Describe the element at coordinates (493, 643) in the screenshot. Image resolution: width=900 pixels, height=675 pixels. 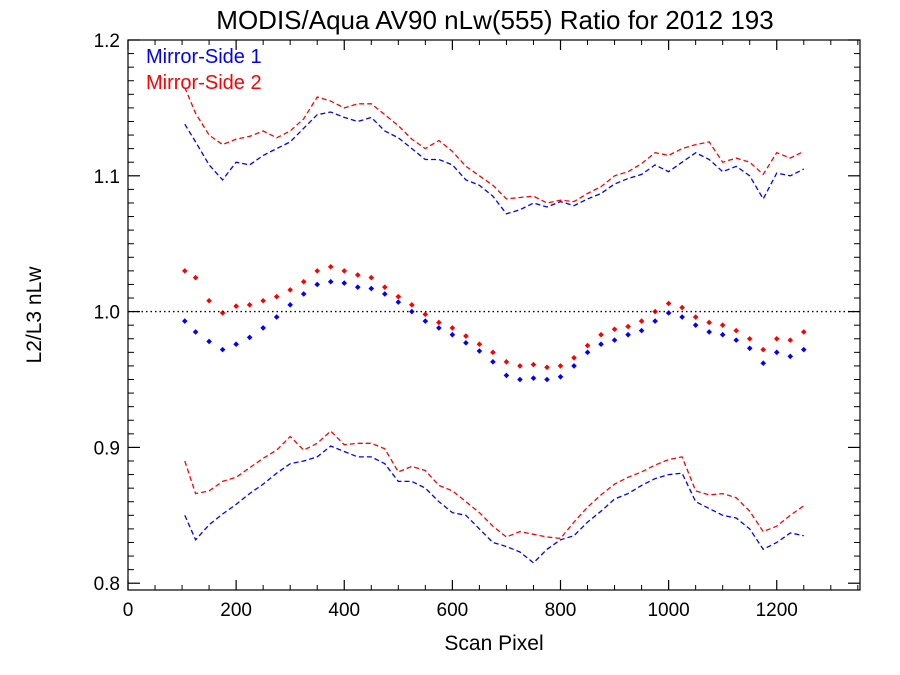
I see `x-axis-label: Scan Pixel` at that location.